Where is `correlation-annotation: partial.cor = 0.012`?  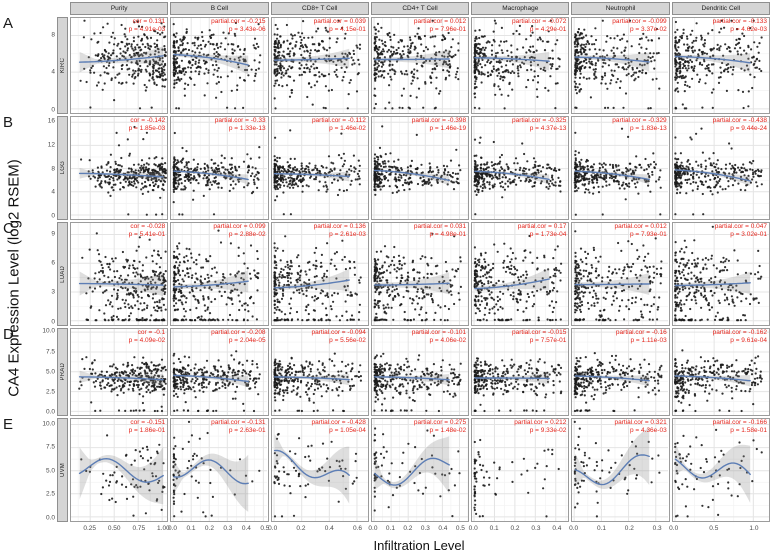
correlation-annotation: partial.cor = 0.012 is located at coordinates (440, 21).